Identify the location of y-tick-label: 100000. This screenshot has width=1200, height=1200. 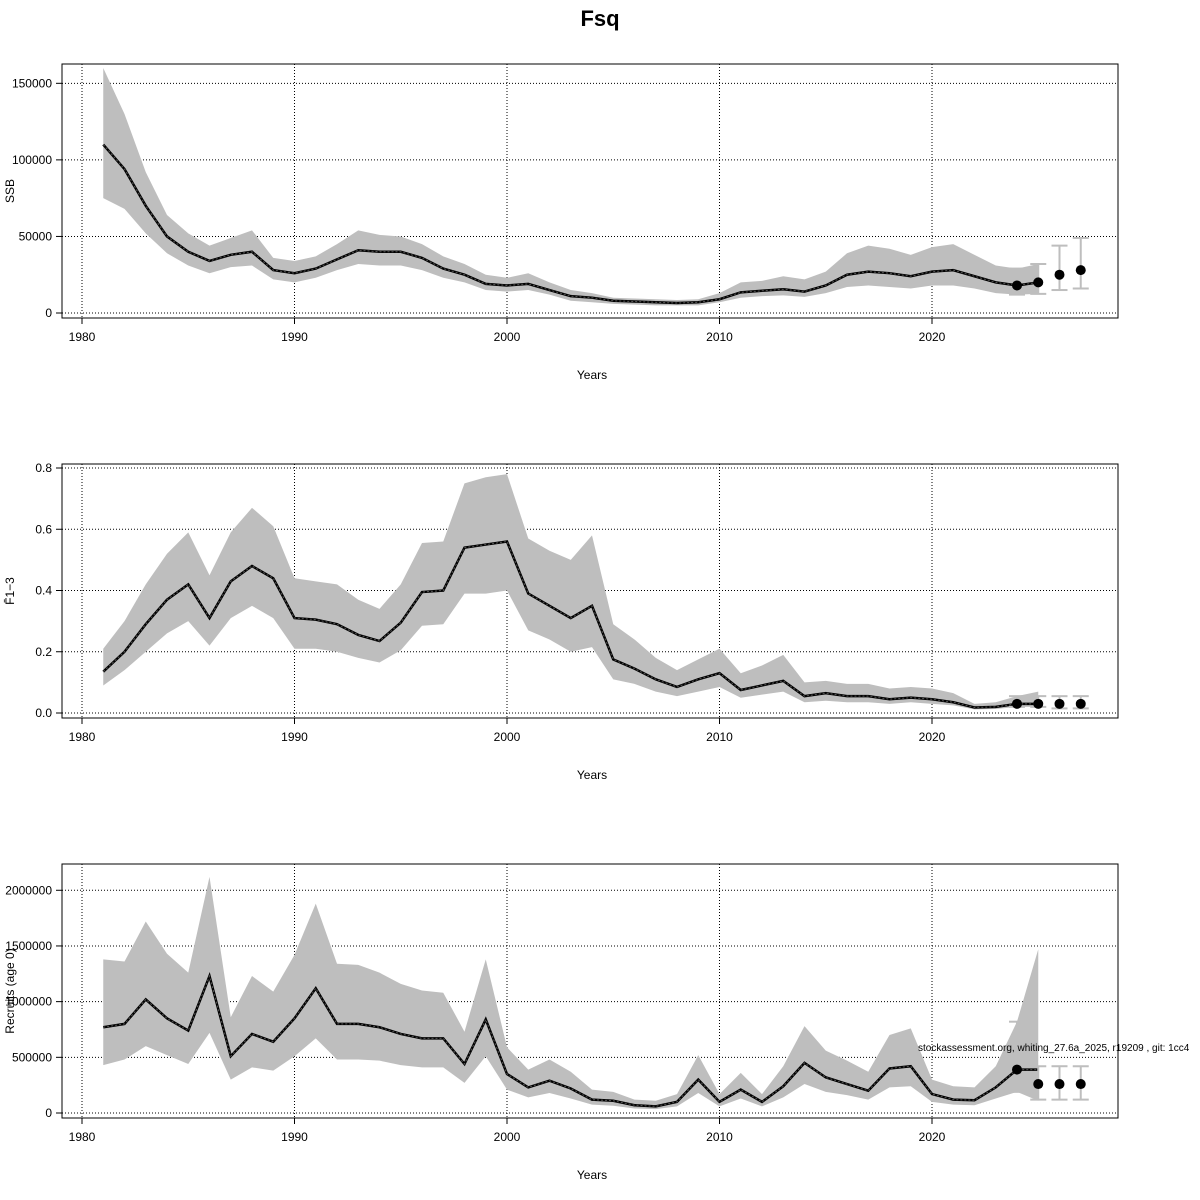
(32, 160).